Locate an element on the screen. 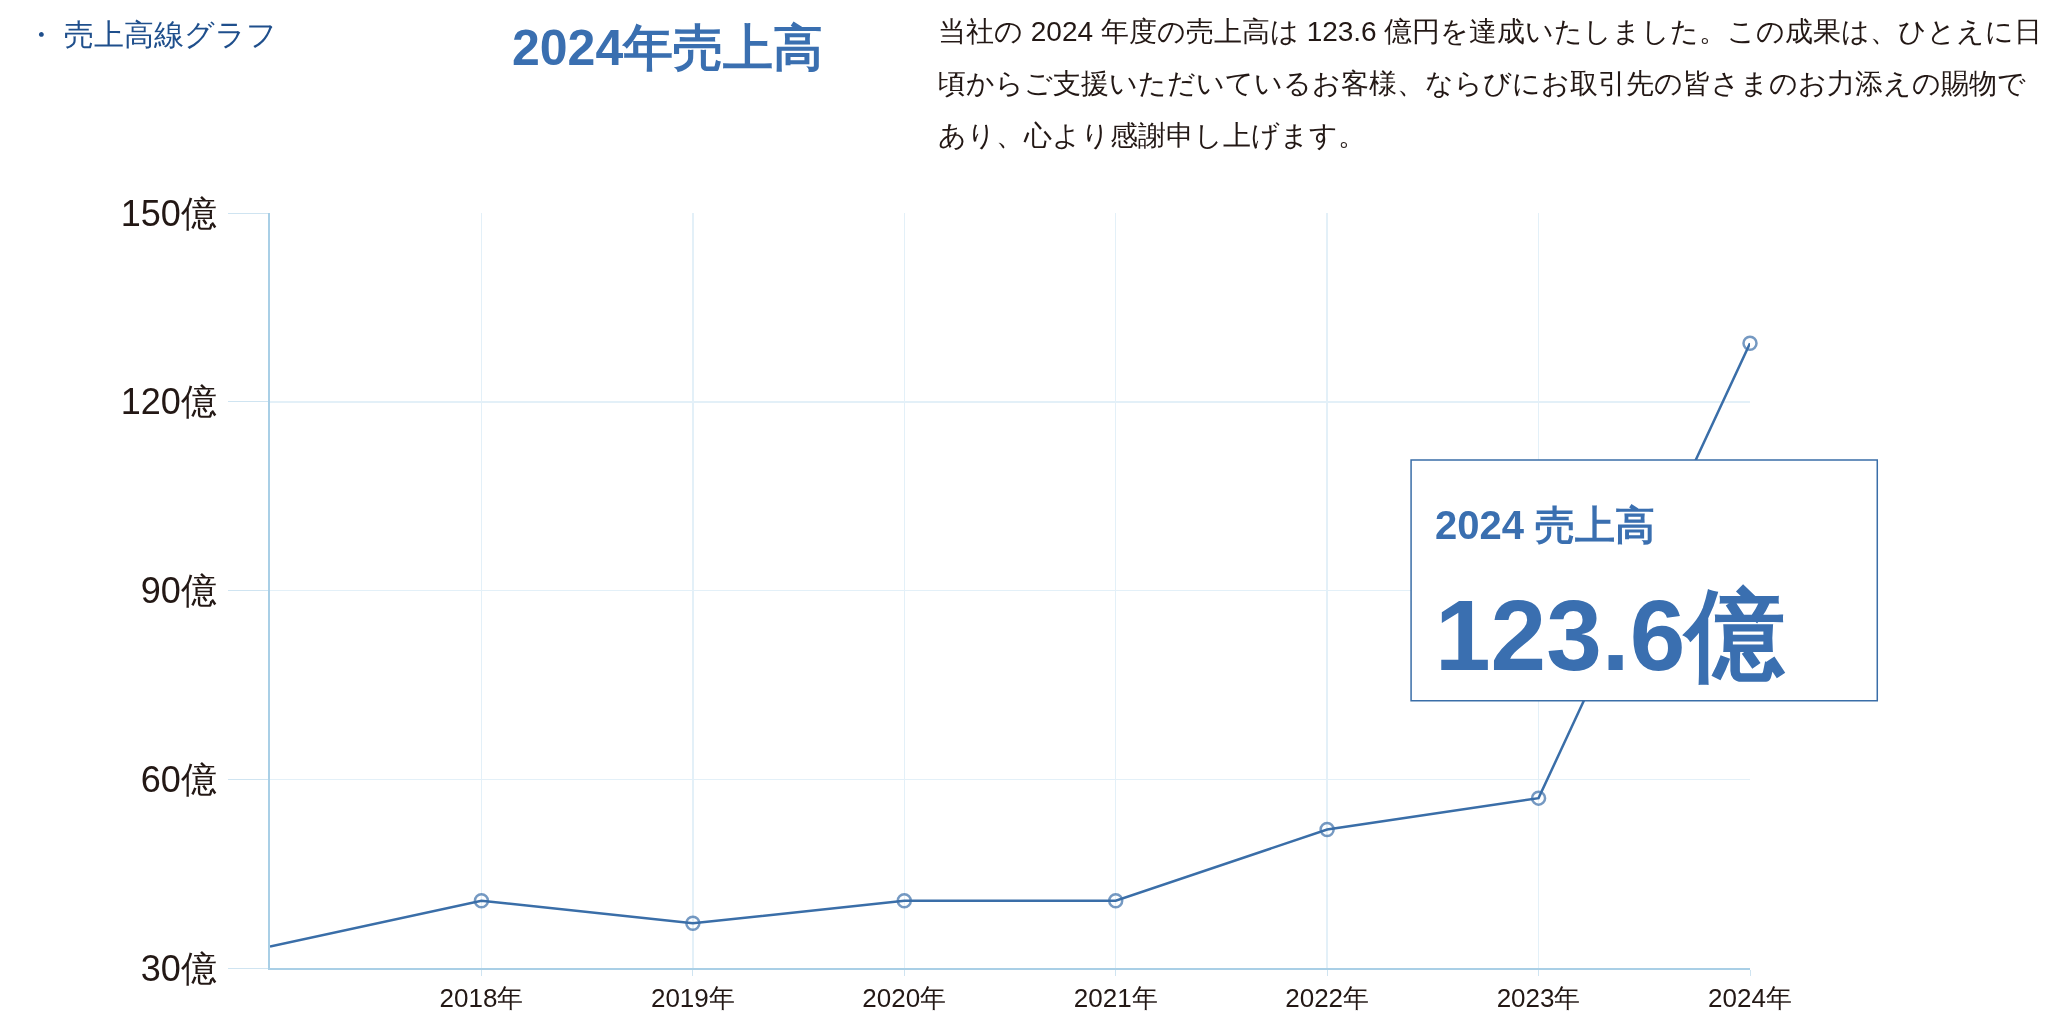 Image resolution: width=2062 pixels, height=1012 pixels. x-tick-label: 2019年 is located at coordinates (692, 997).